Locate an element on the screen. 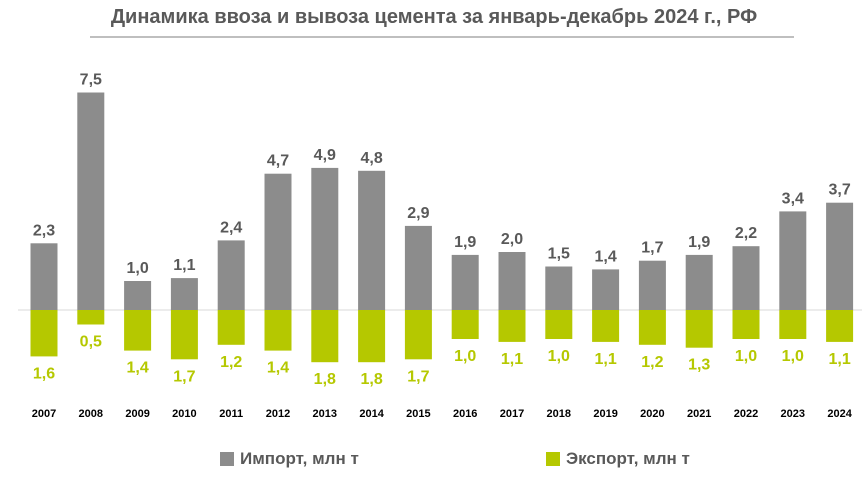 Image resolution: width=868 pixels, height=484 pixels. import-value-label: 4,9 is located at coordinates (325, 155).